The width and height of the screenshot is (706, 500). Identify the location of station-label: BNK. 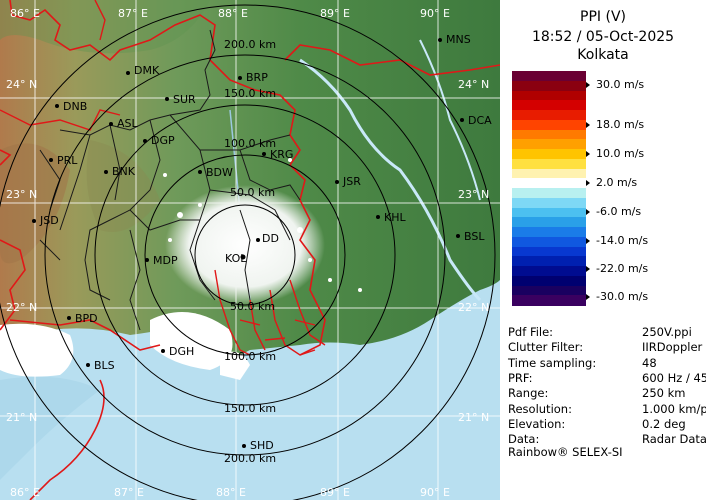
(124, 171).